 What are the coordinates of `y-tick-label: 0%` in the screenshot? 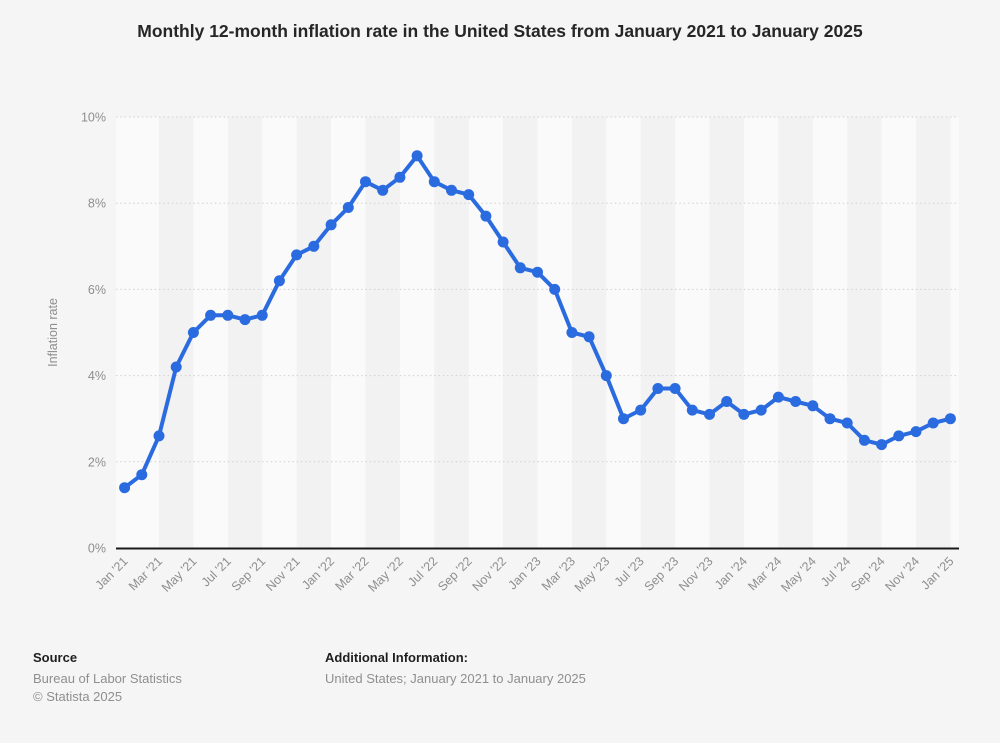 It's located at (97, 549).